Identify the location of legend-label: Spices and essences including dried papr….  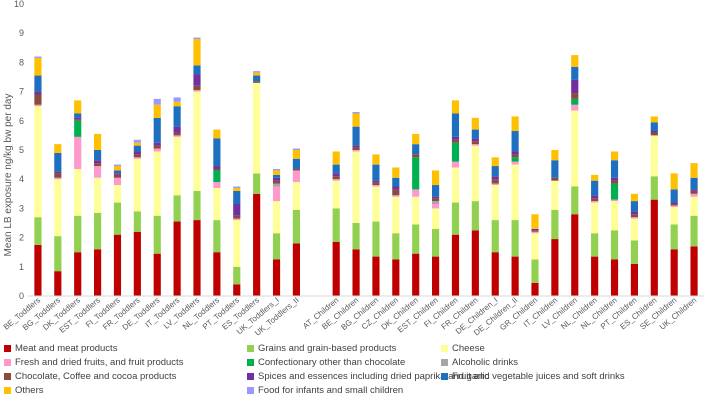
(374, 376).